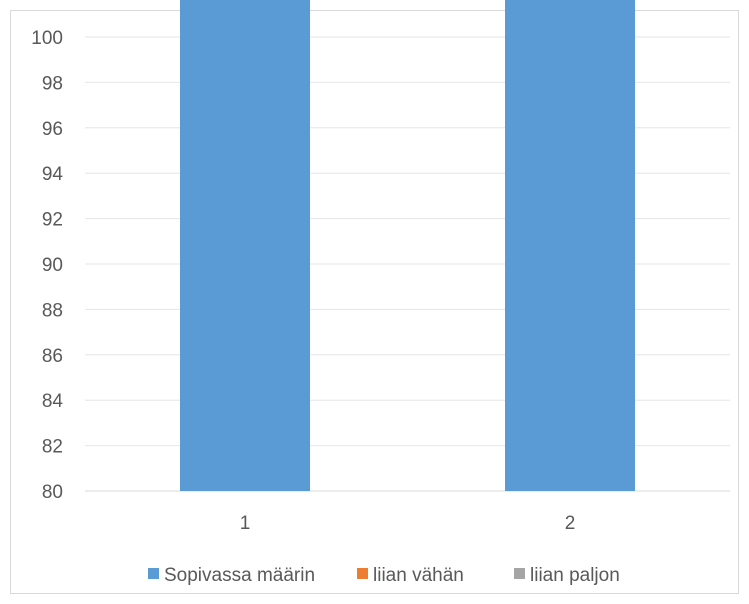 This screenshot has height=604, width=749. Describe the element at coordinates (52, 83) in the screenshot. I see `y-tick-label: 98` at that location.